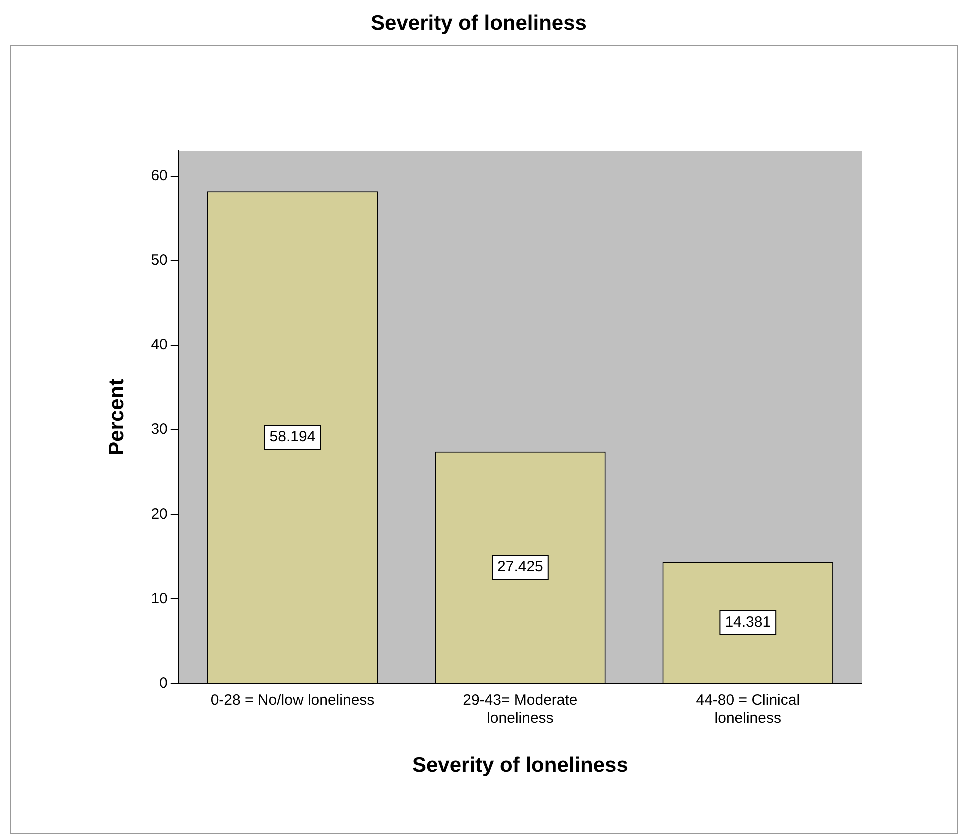 The width and height of the screenshot is (958, 834). I want to click on y-axis-title: Percent, so click(116, 417).